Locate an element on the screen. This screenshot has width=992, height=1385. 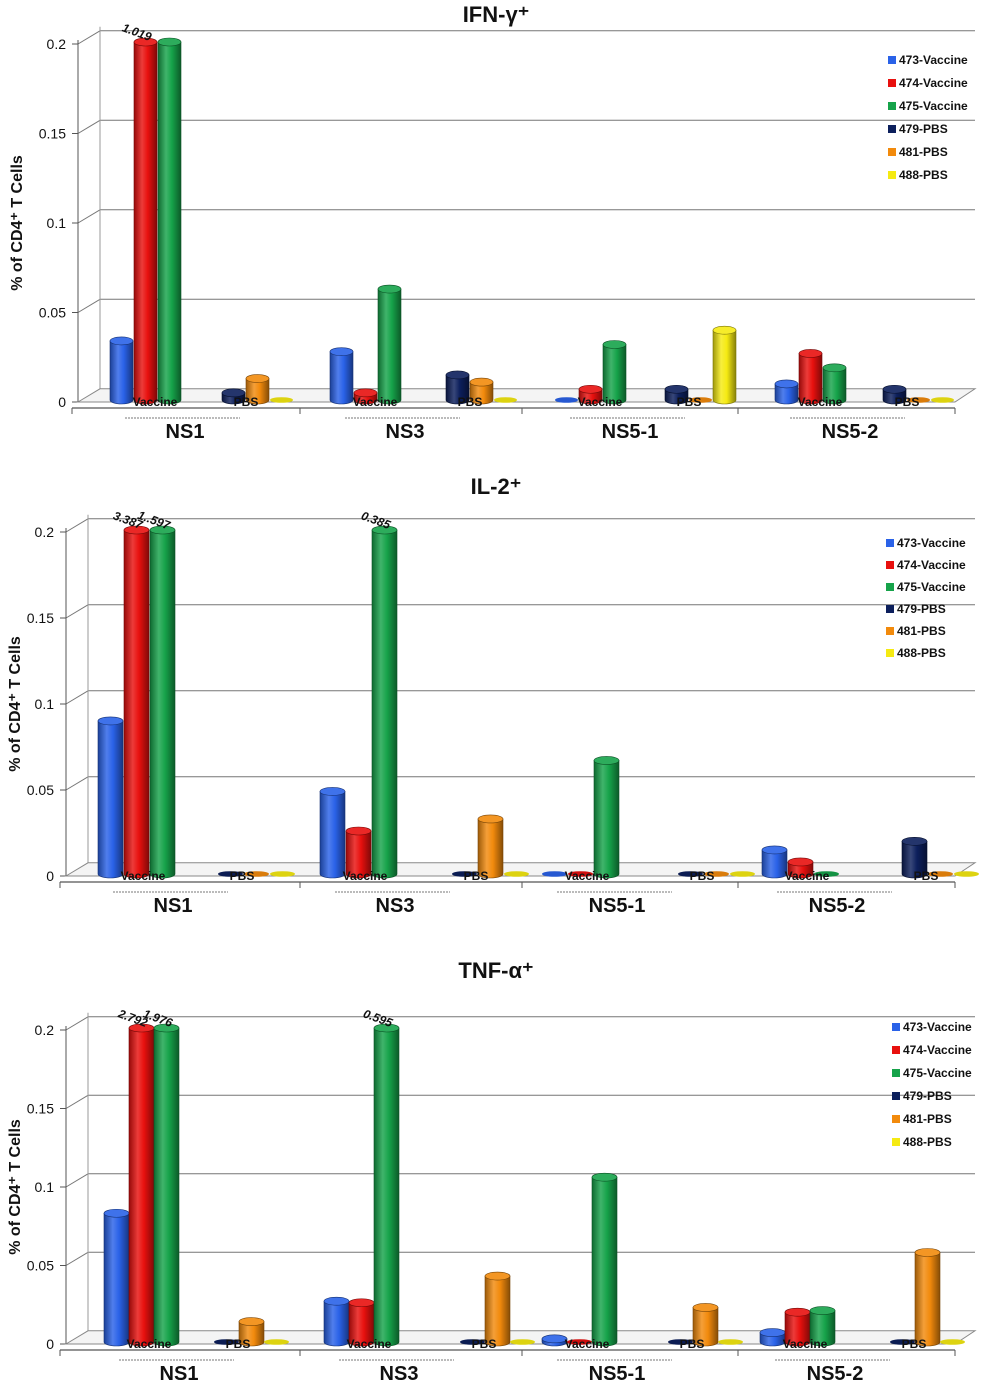
legend-swatch-475-vaccine is located at coordinates (892, 106).